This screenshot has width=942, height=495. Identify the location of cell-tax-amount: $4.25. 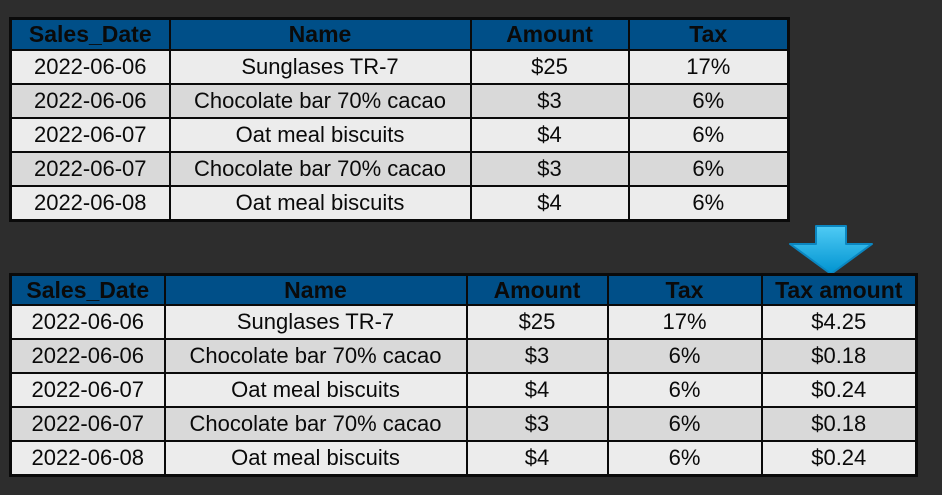
(839, 322).